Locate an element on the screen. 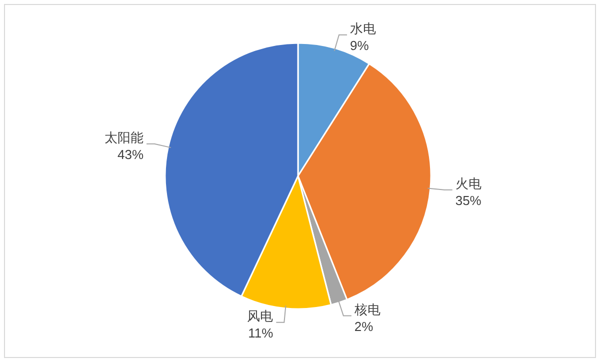 The width and height of the screenshot is (600, 362). data-label: 2% is located at coordinates (364, 326).